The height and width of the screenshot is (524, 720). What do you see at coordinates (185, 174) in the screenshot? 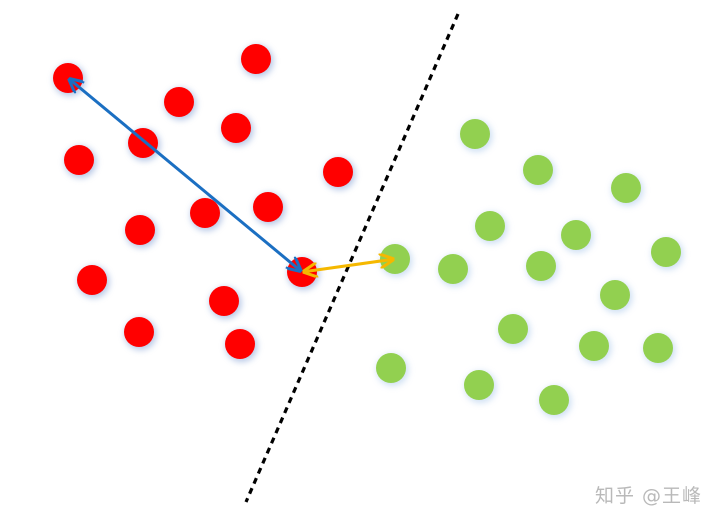
I see `farthest-distance-arrow` at bounding box center [185, 174].